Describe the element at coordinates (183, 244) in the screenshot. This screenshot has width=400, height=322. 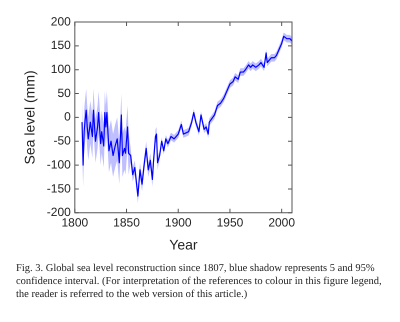
I see `x-axis-title: Year` at that location.